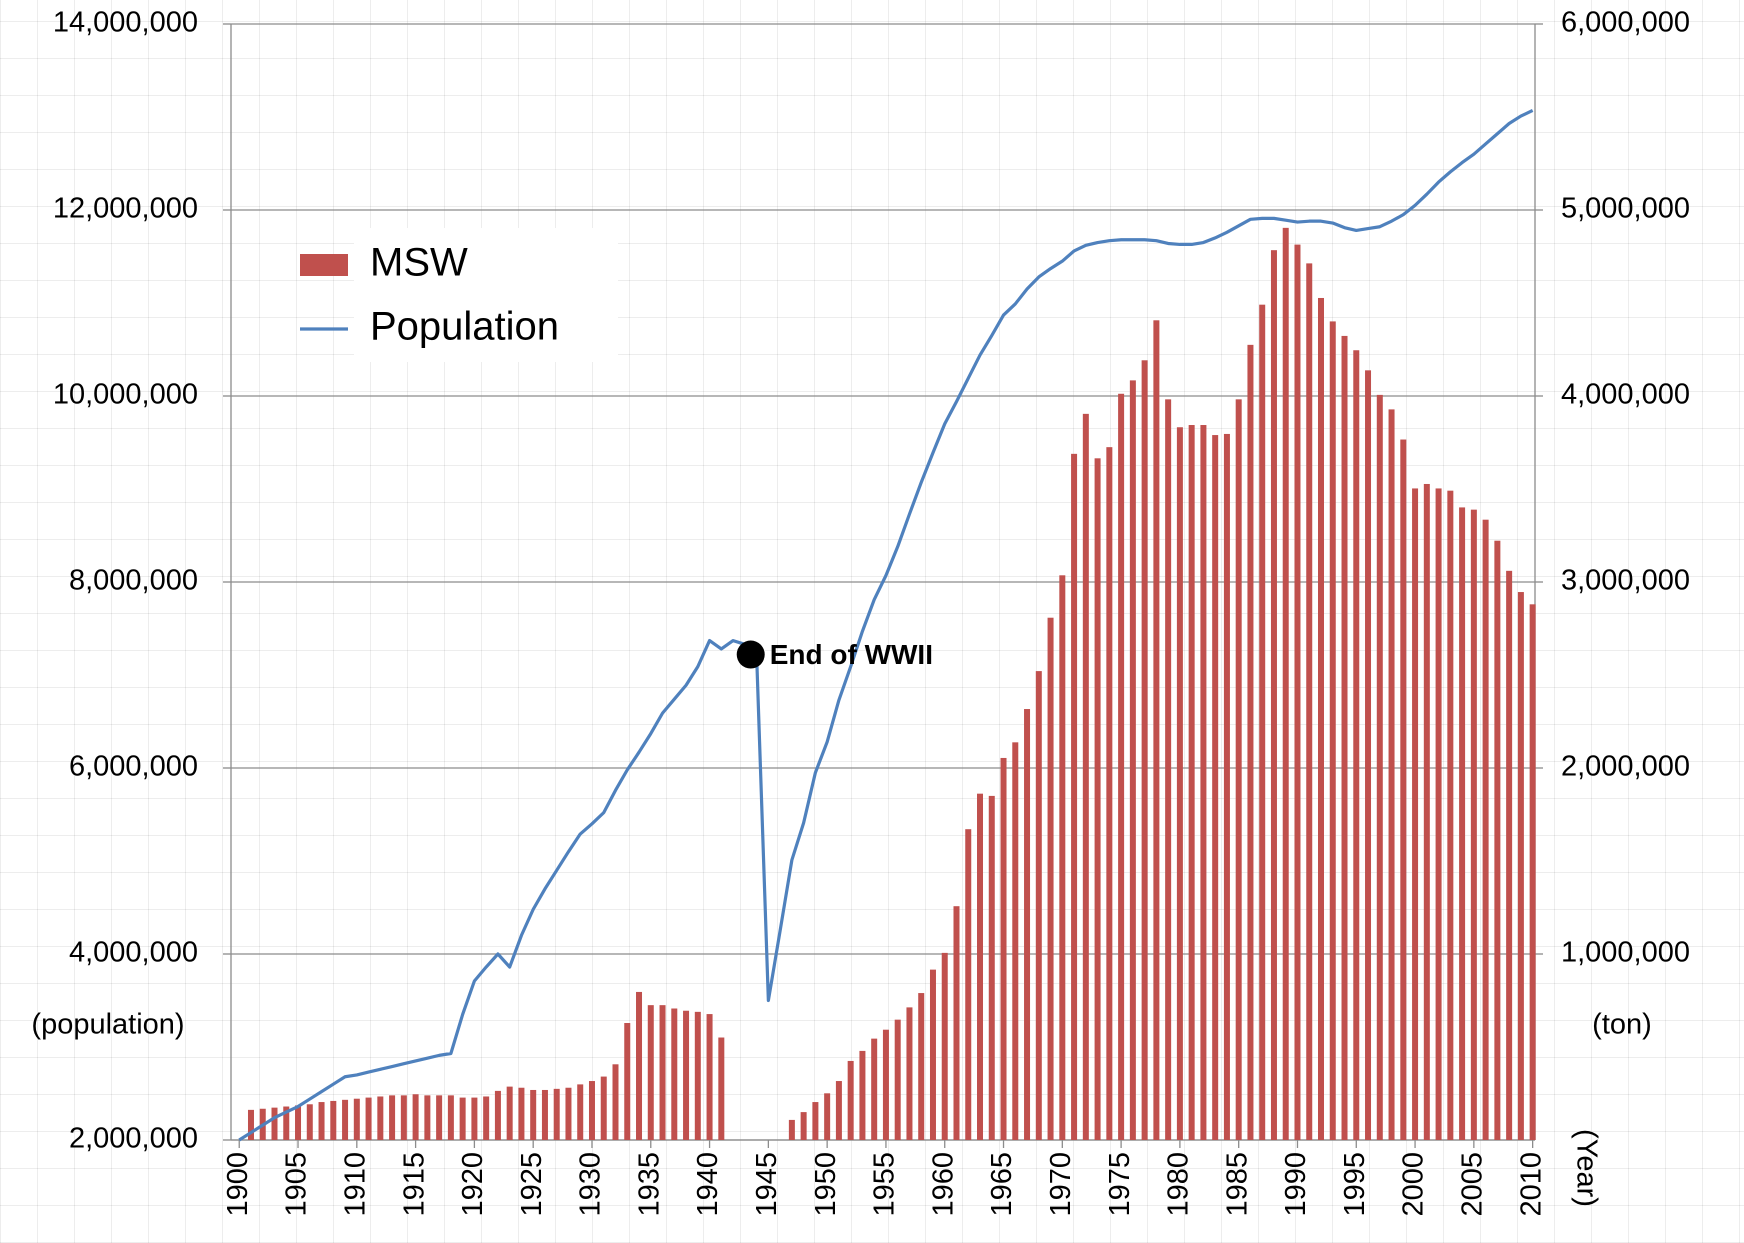 The image size is (1744, 1243). What do you see at coordinates (851, 654) in the screenshot?
I see `annotation: End of WWII` at bounding box center [851, 654].